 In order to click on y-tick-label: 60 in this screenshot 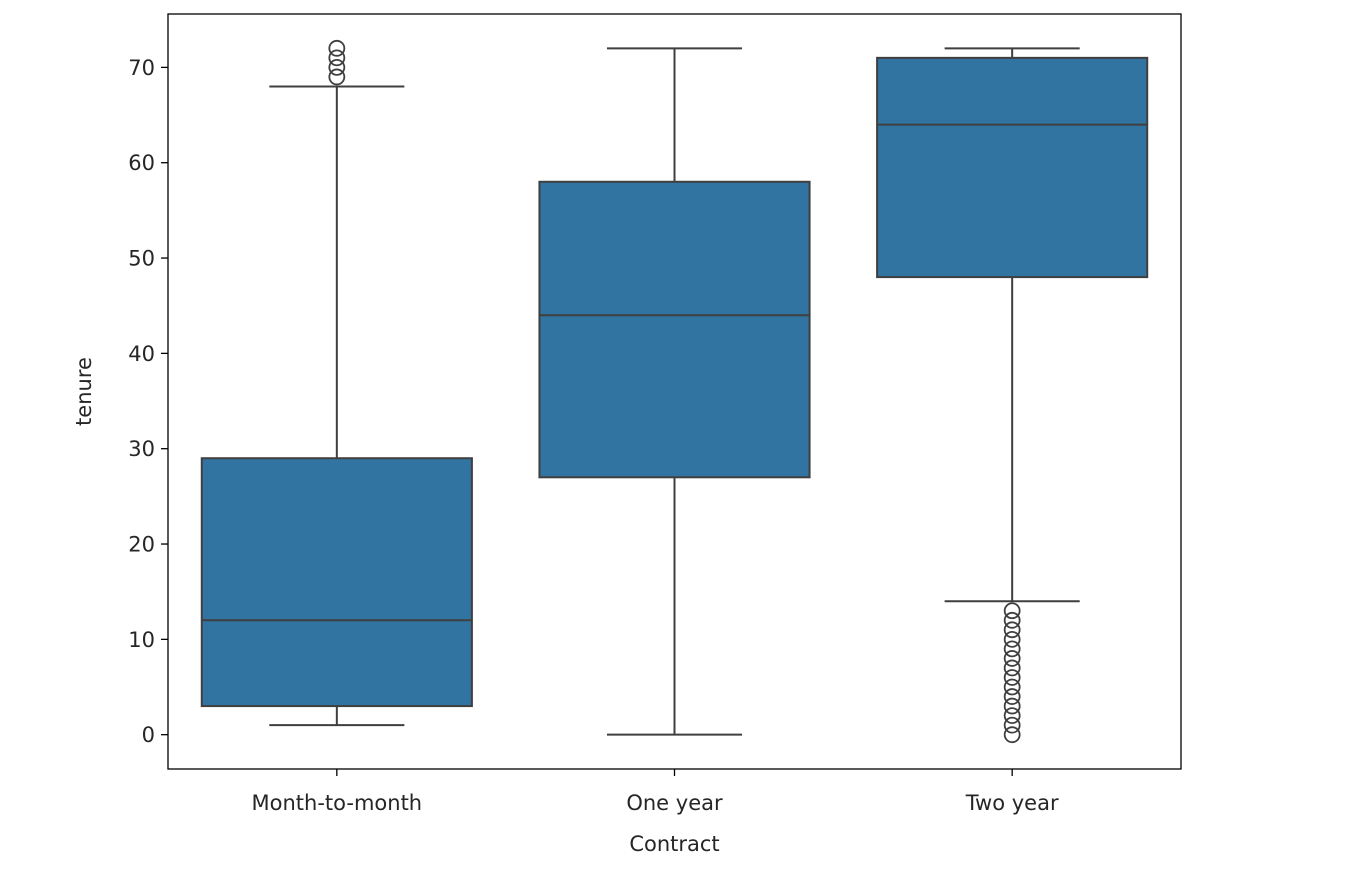, I will do `click(141, 163)`.